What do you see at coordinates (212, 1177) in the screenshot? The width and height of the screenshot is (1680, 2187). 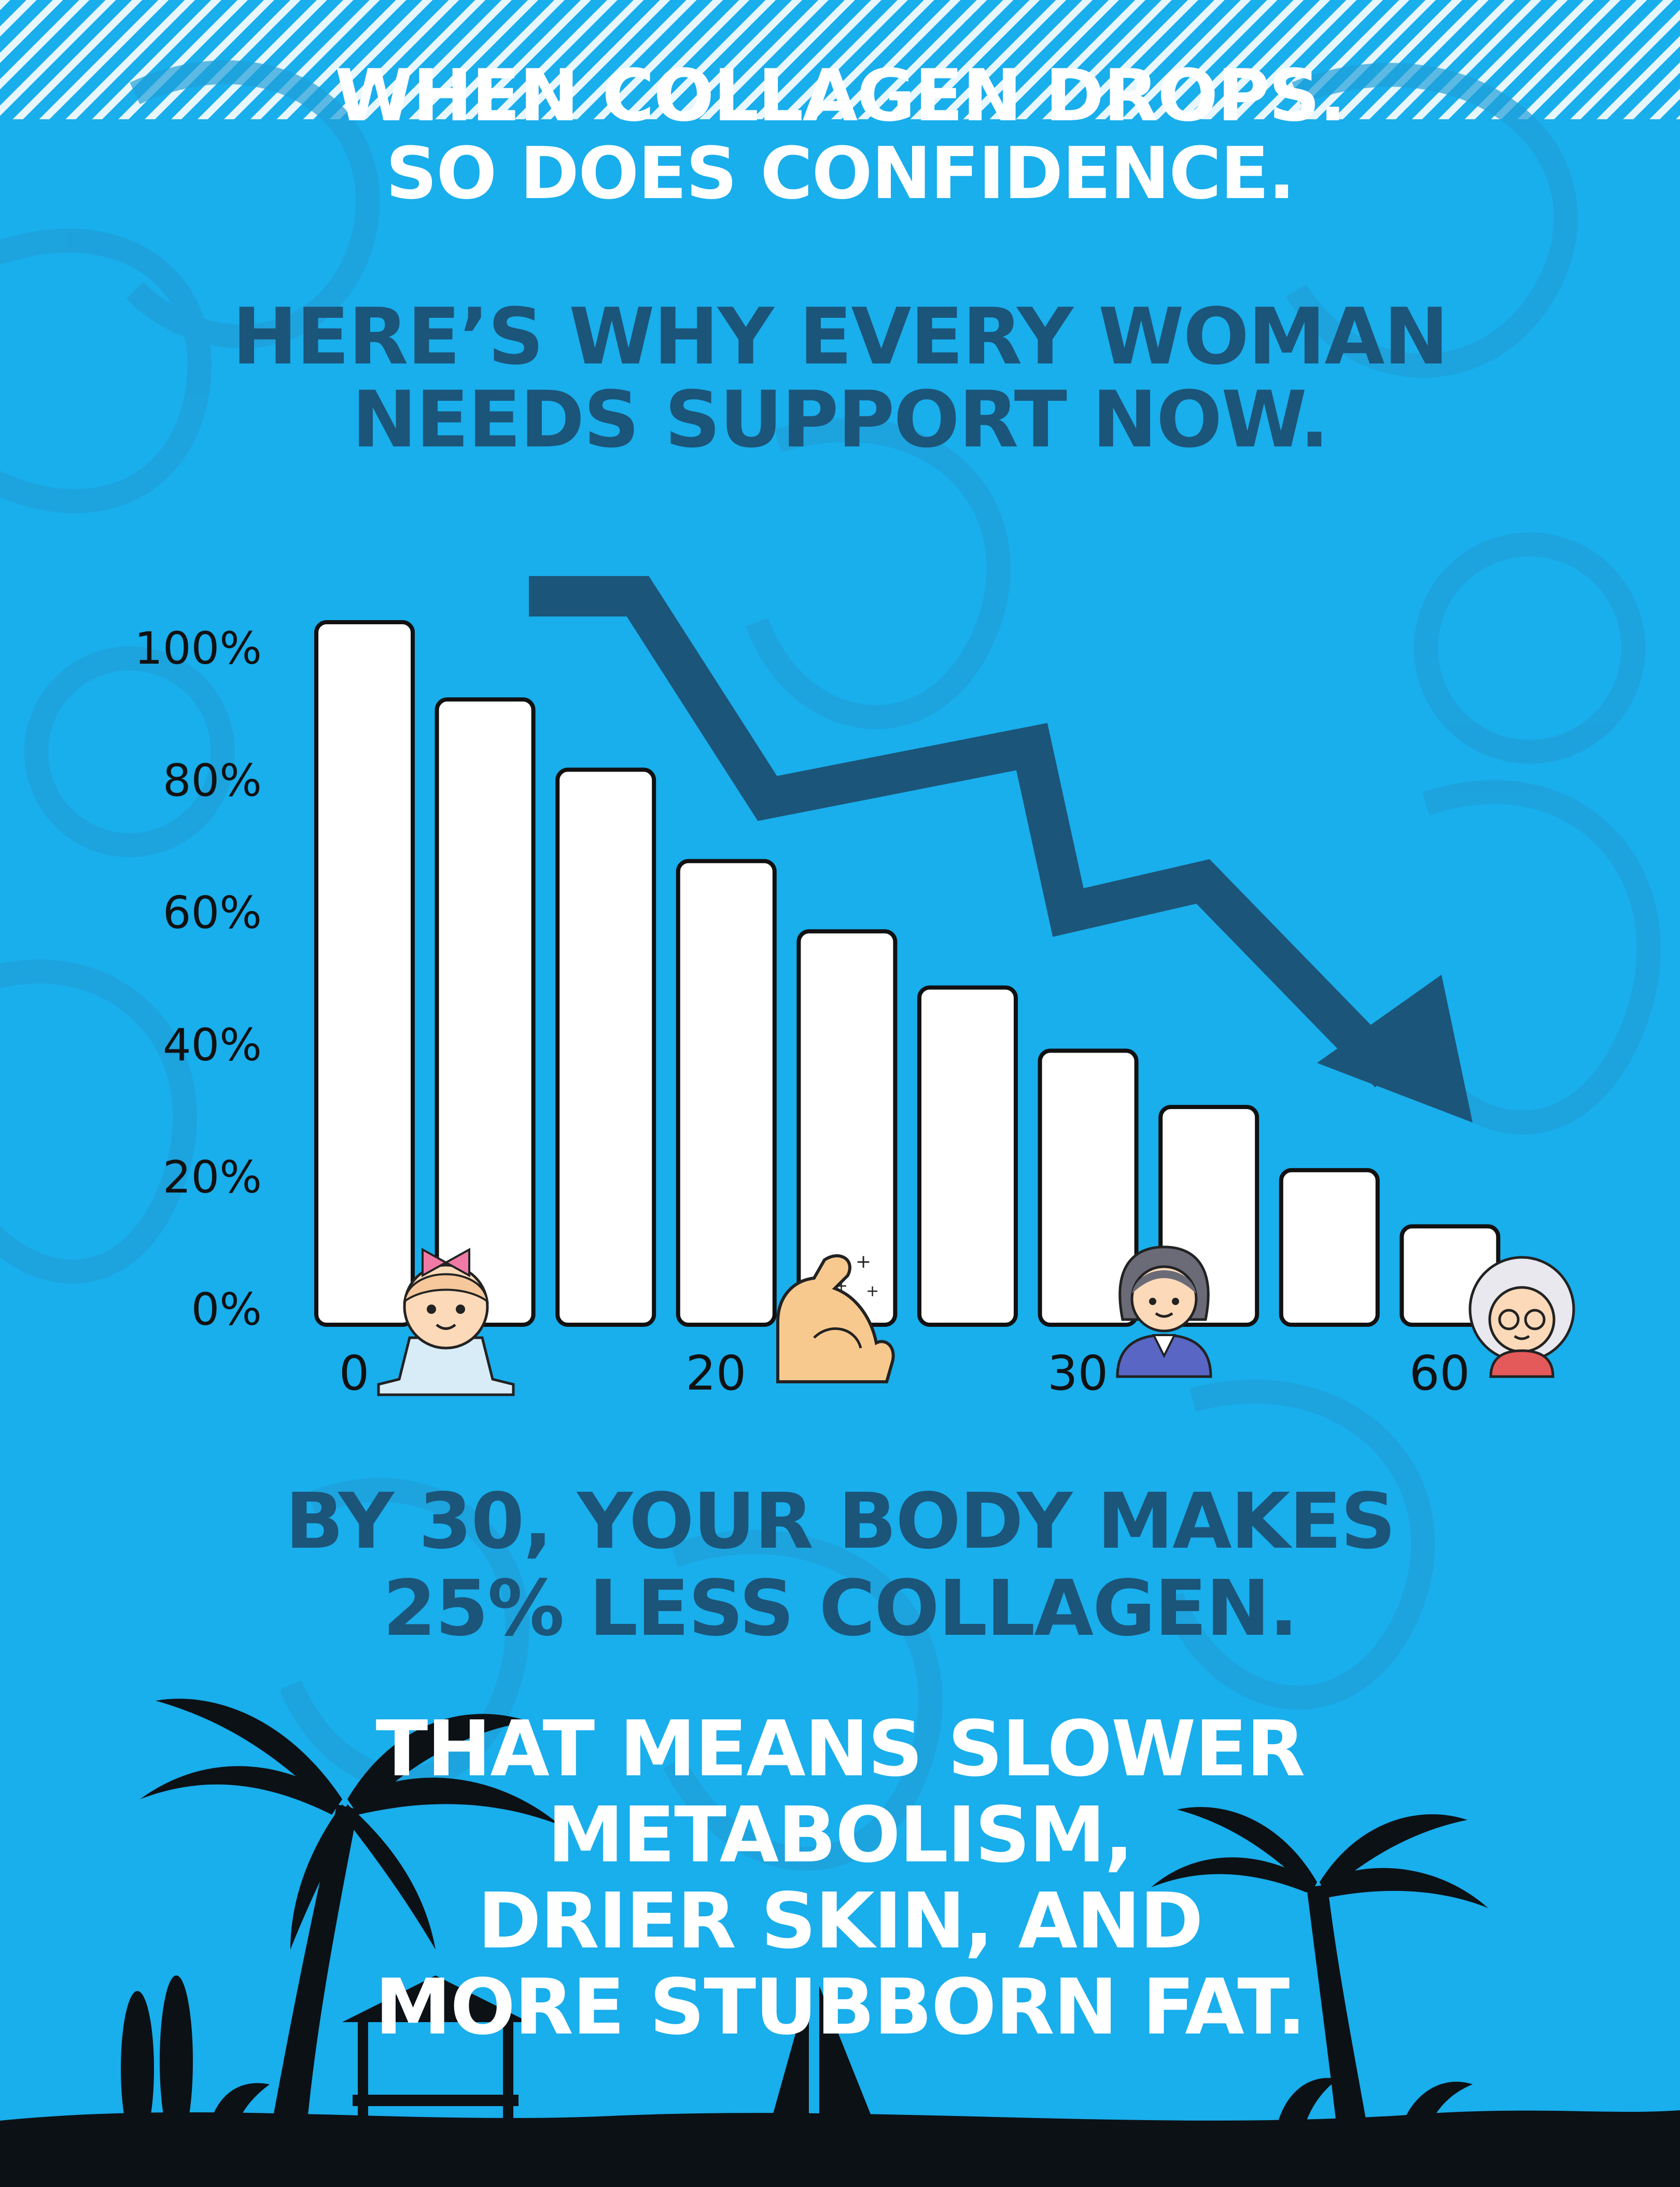 I see `y-tick-label: 20%` at bounding box center [212, 1177].